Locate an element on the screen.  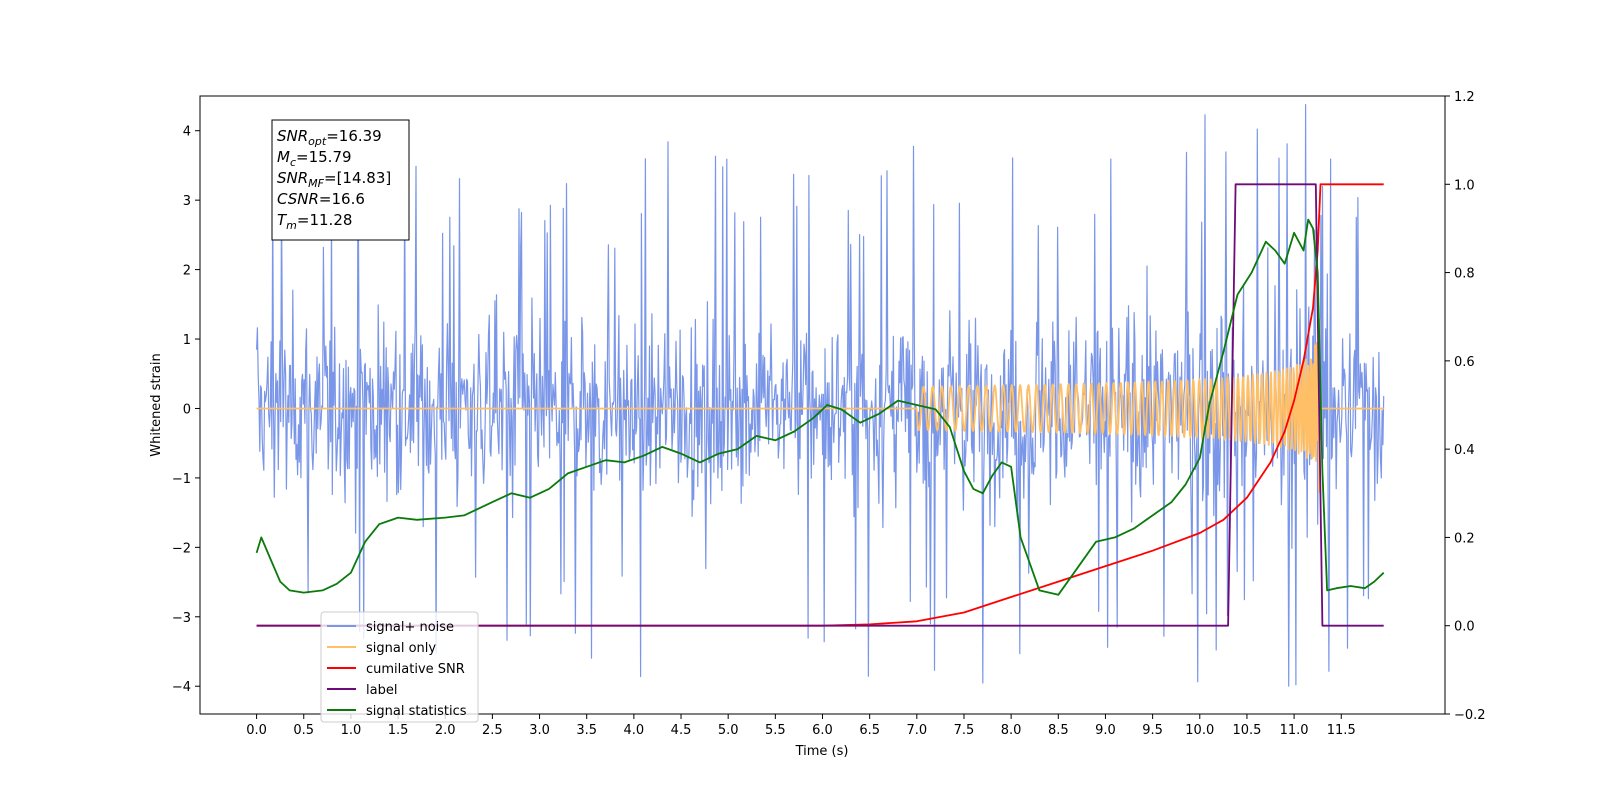
y-right-tick-label: 0.0 is located at coordinates (1464, 627).